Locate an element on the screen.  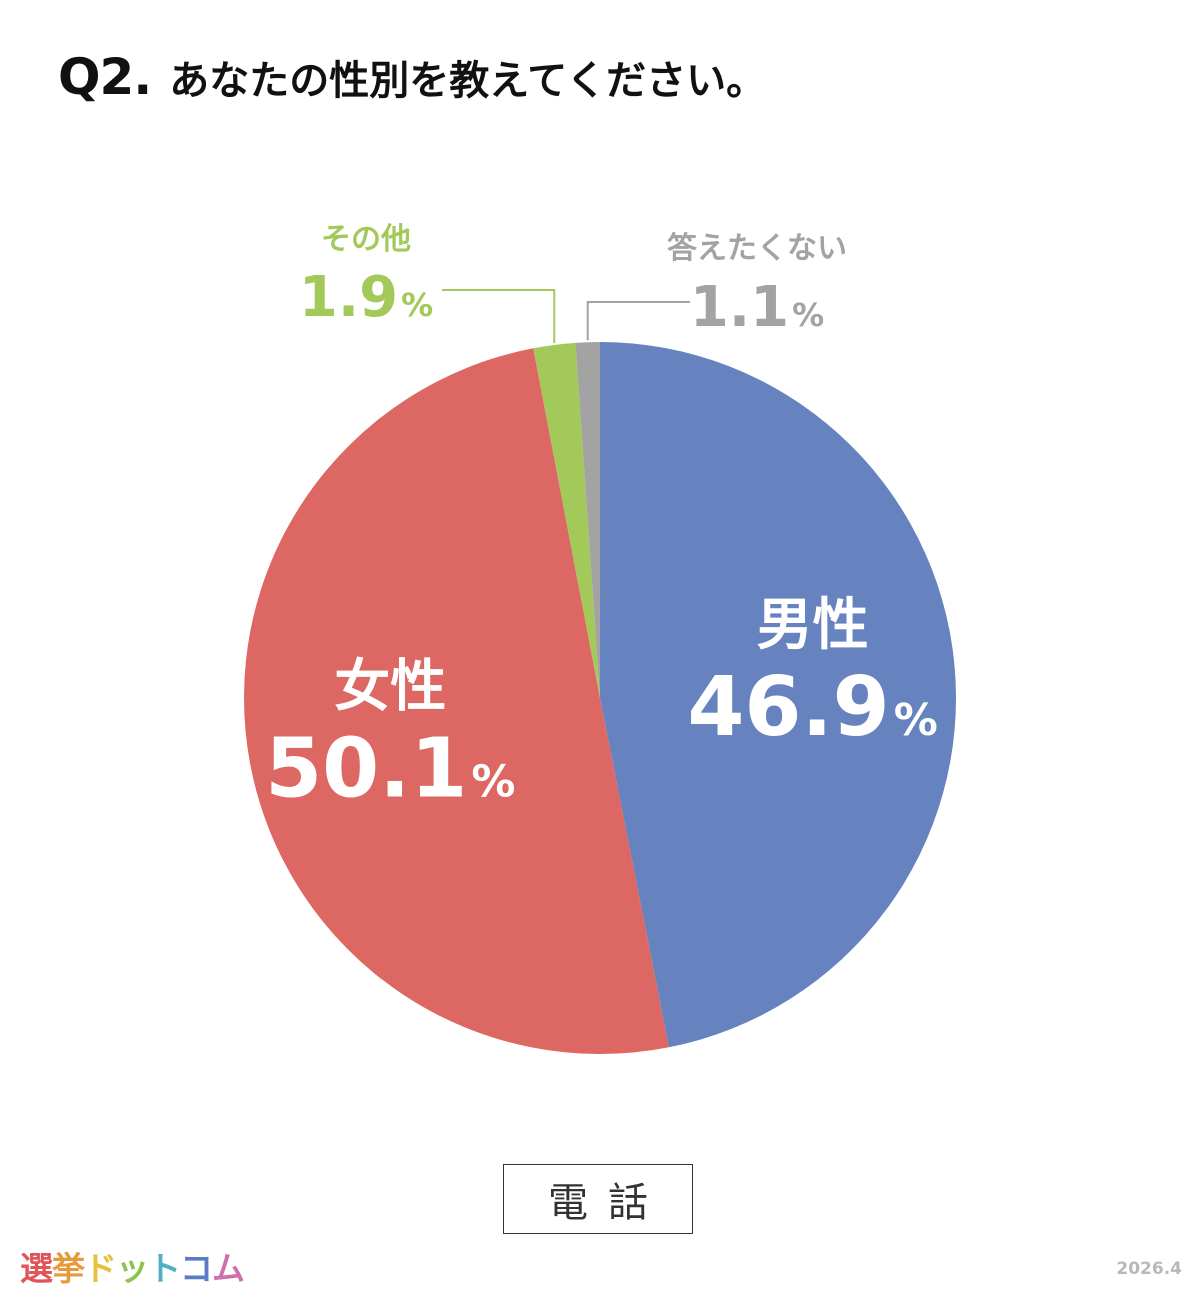
slice-label: その他 is located at coordinates (366, 239).